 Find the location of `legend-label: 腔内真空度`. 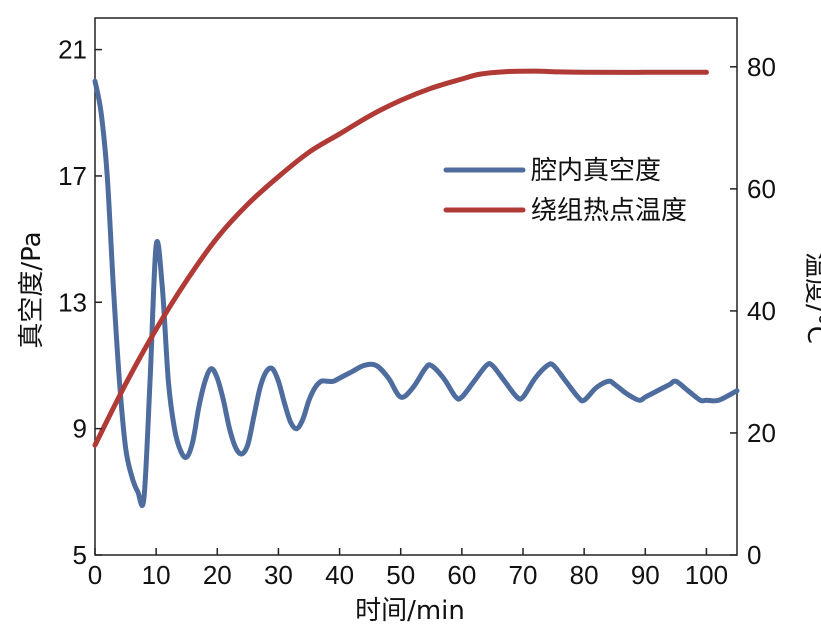

legend-label: 腔内真空度 is located at coordinates (596, 171).